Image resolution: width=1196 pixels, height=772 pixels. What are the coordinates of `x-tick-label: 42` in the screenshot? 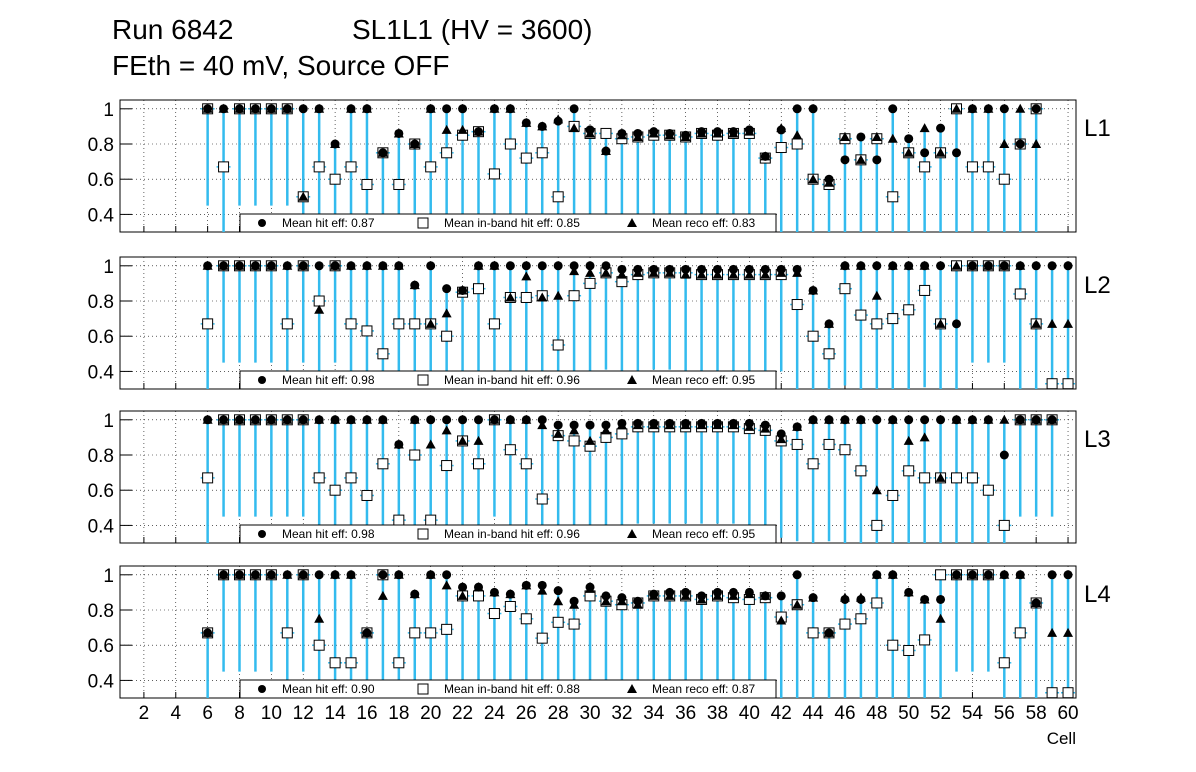 It's located at (781, 713).